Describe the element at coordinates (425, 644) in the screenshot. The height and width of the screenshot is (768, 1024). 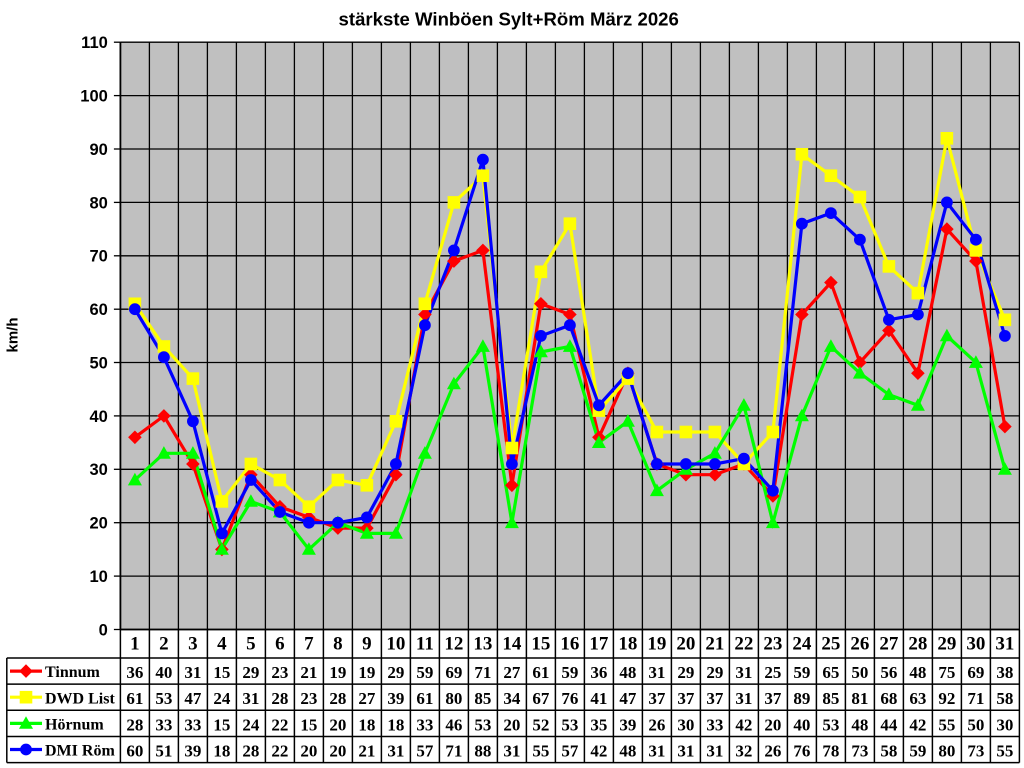
I see `svg-text: 11` at that location.